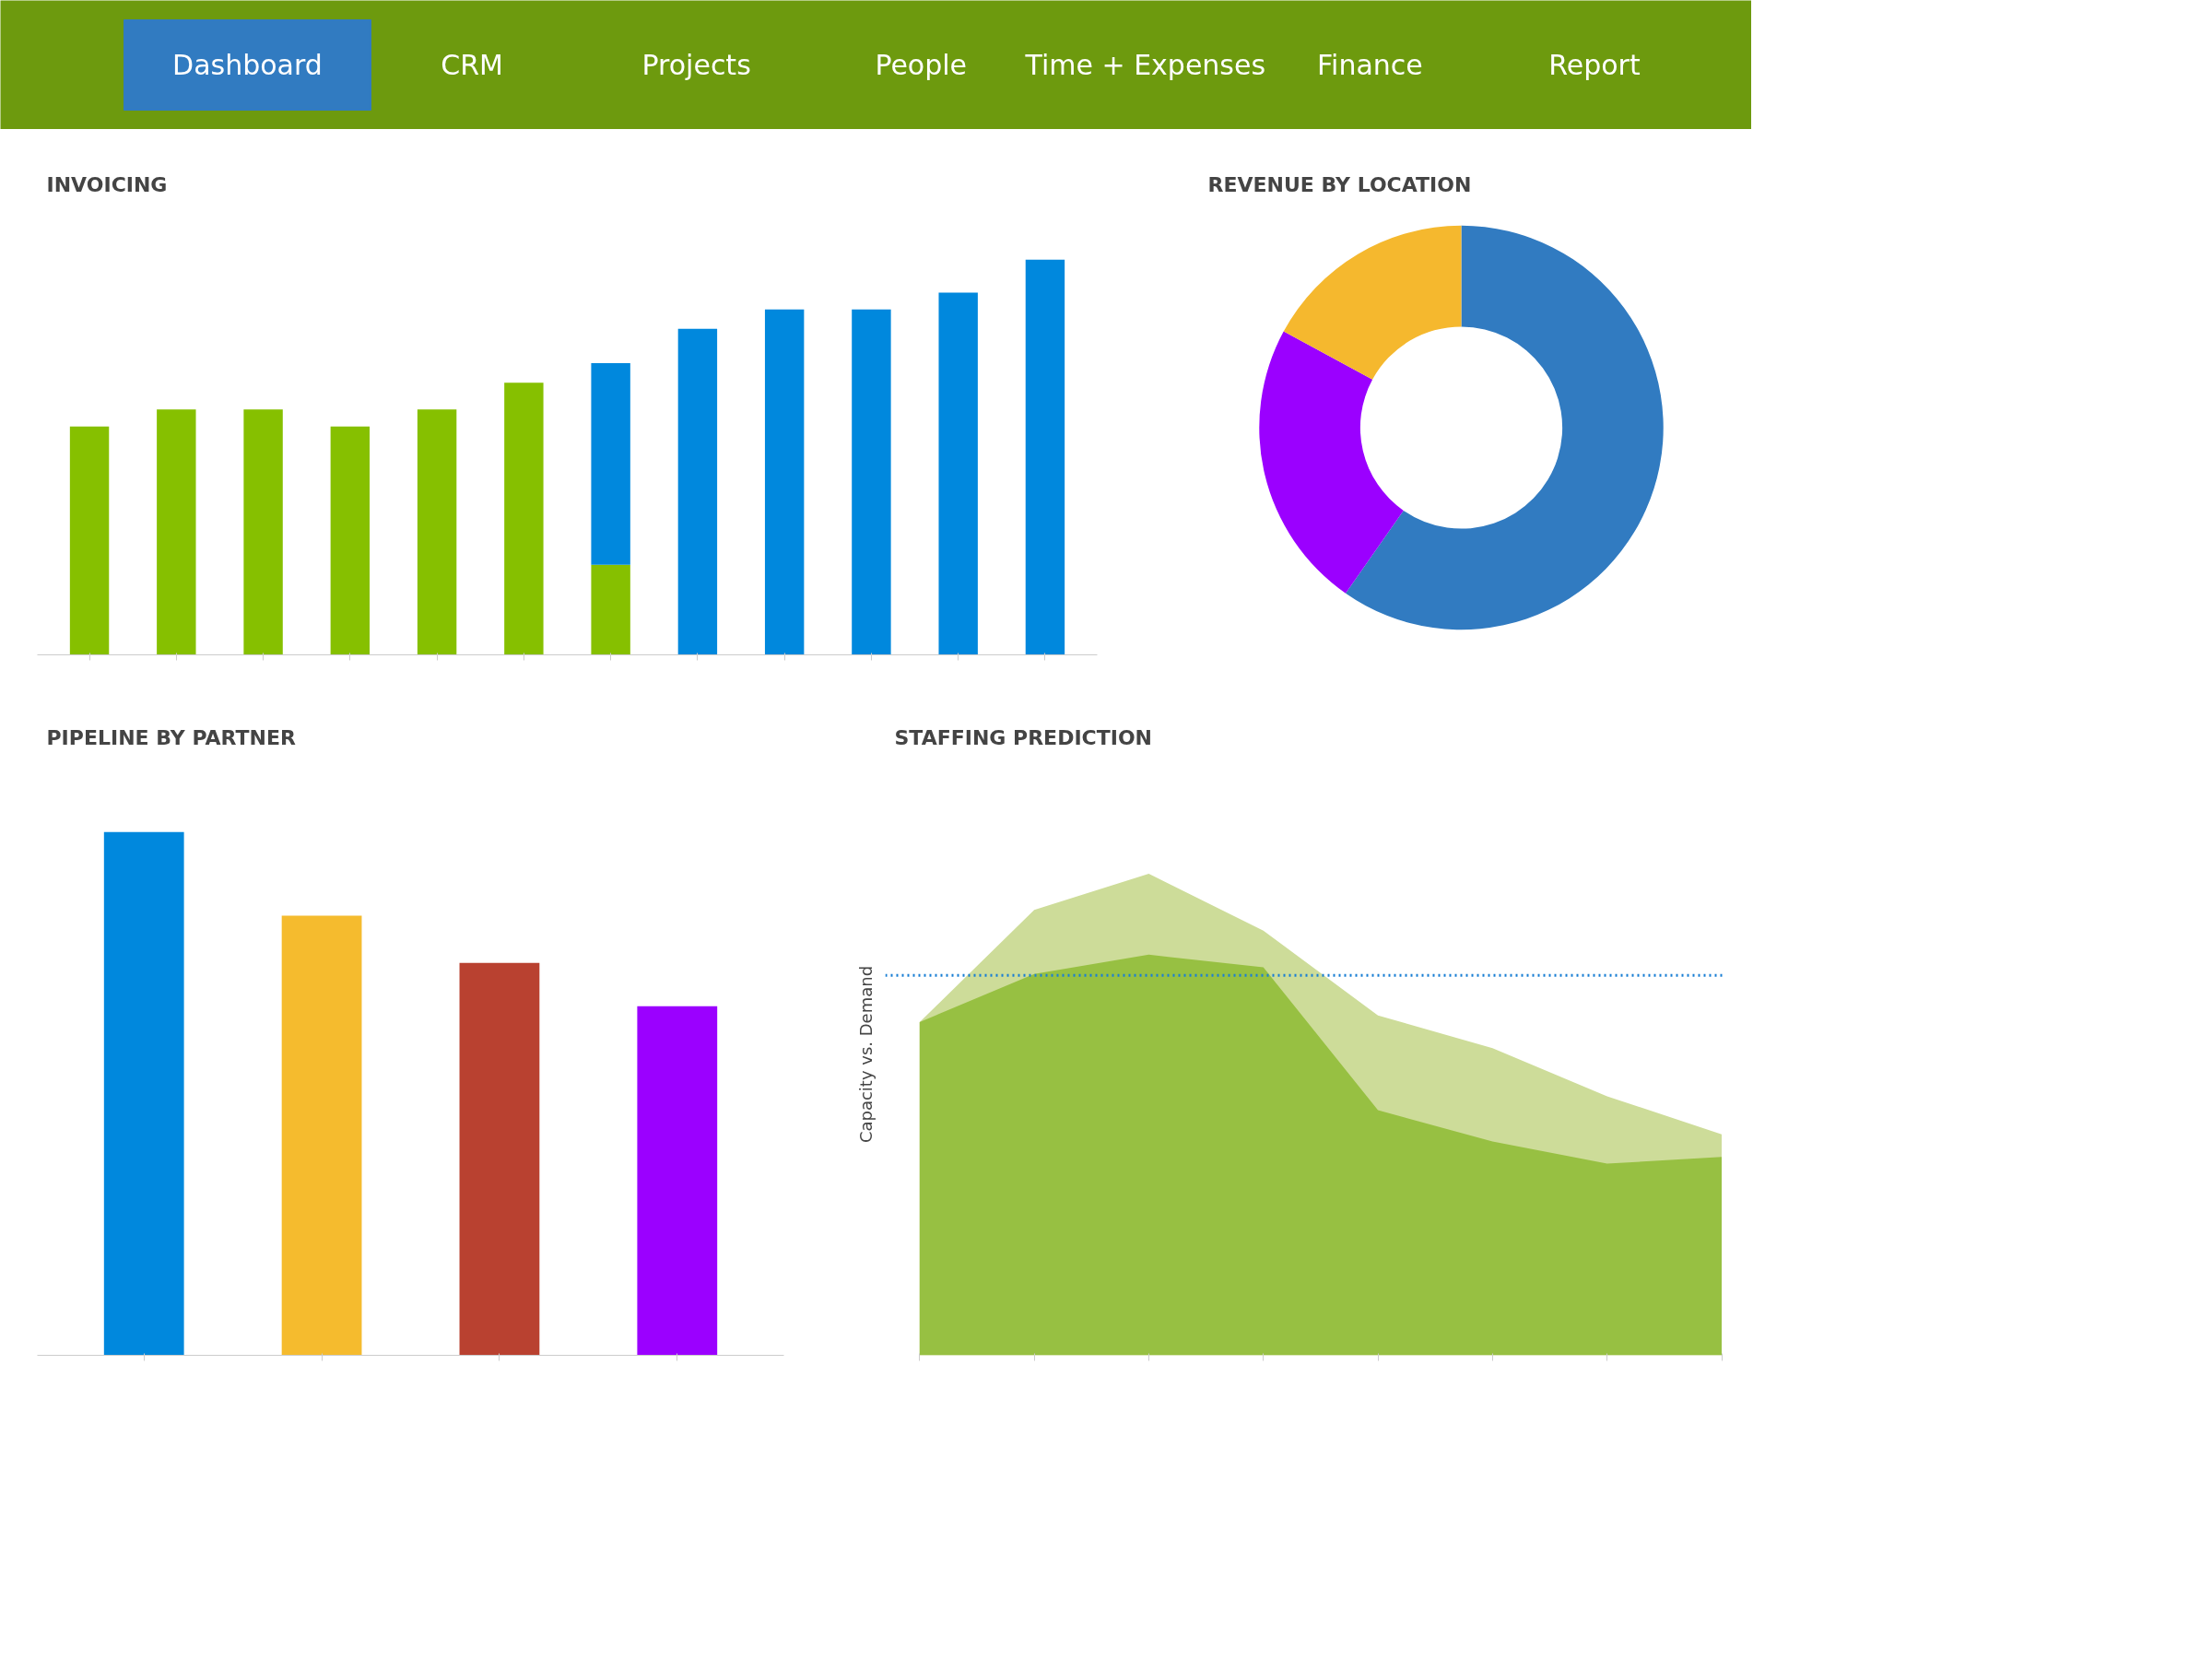  What do you see at coordinates (472, 65) in the screenshot?
I see `text: CRM` at bounding box center [472, 65].